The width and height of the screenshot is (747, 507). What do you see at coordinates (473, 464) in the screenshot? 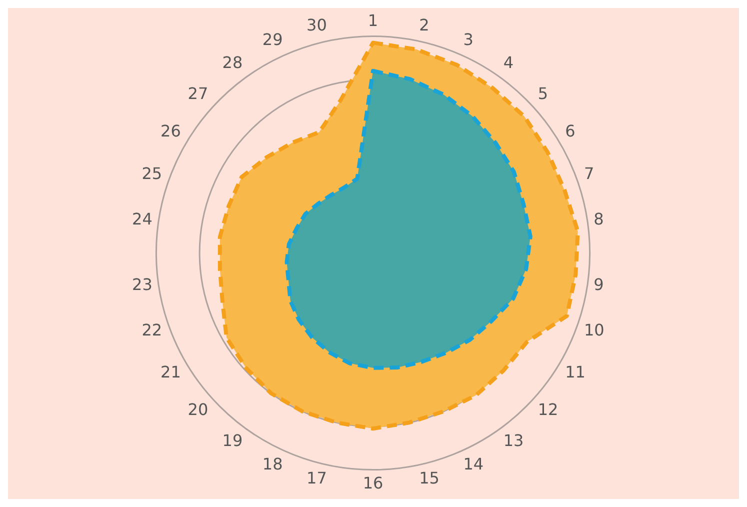
I see `spoke-label: 14` at bounding box center [473, 464].